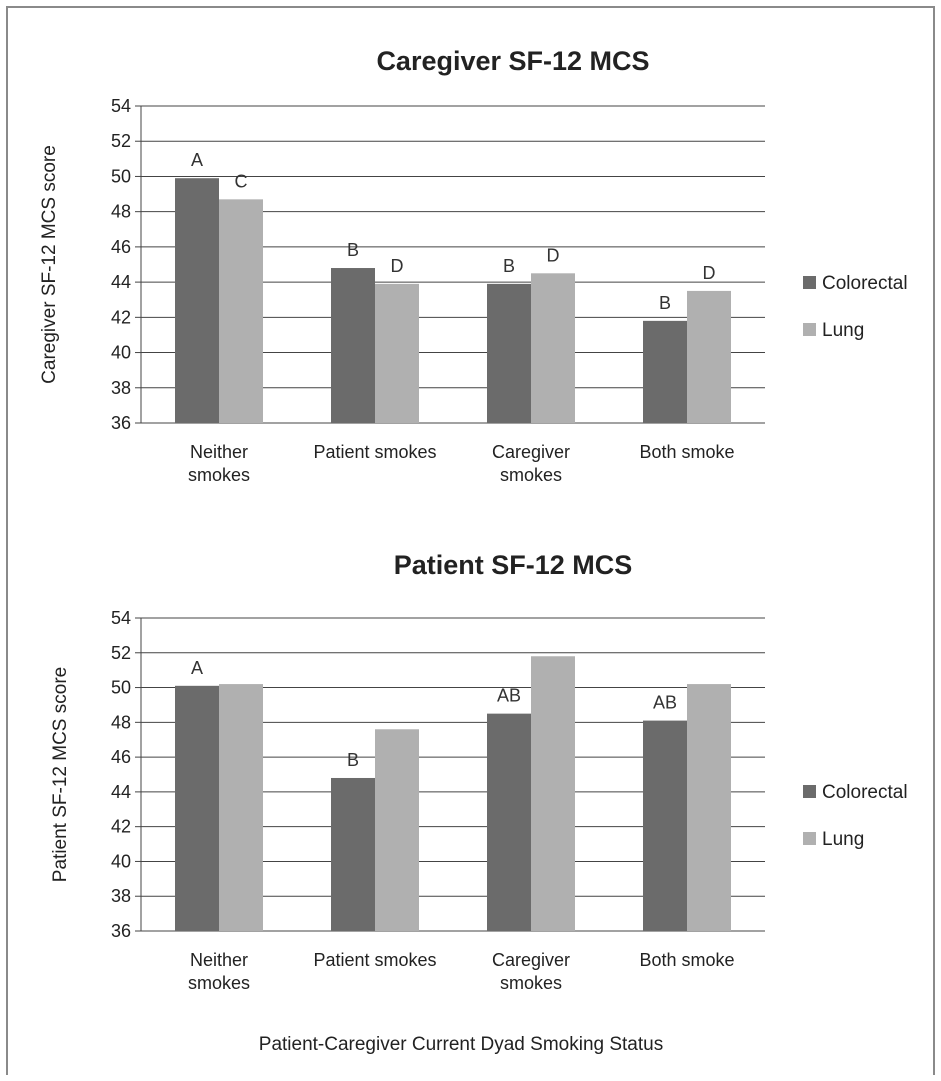  What do you see at coordinates (241, 181) in the screenshot?
I see `significance-label: C` at bounding box center [241, 181].